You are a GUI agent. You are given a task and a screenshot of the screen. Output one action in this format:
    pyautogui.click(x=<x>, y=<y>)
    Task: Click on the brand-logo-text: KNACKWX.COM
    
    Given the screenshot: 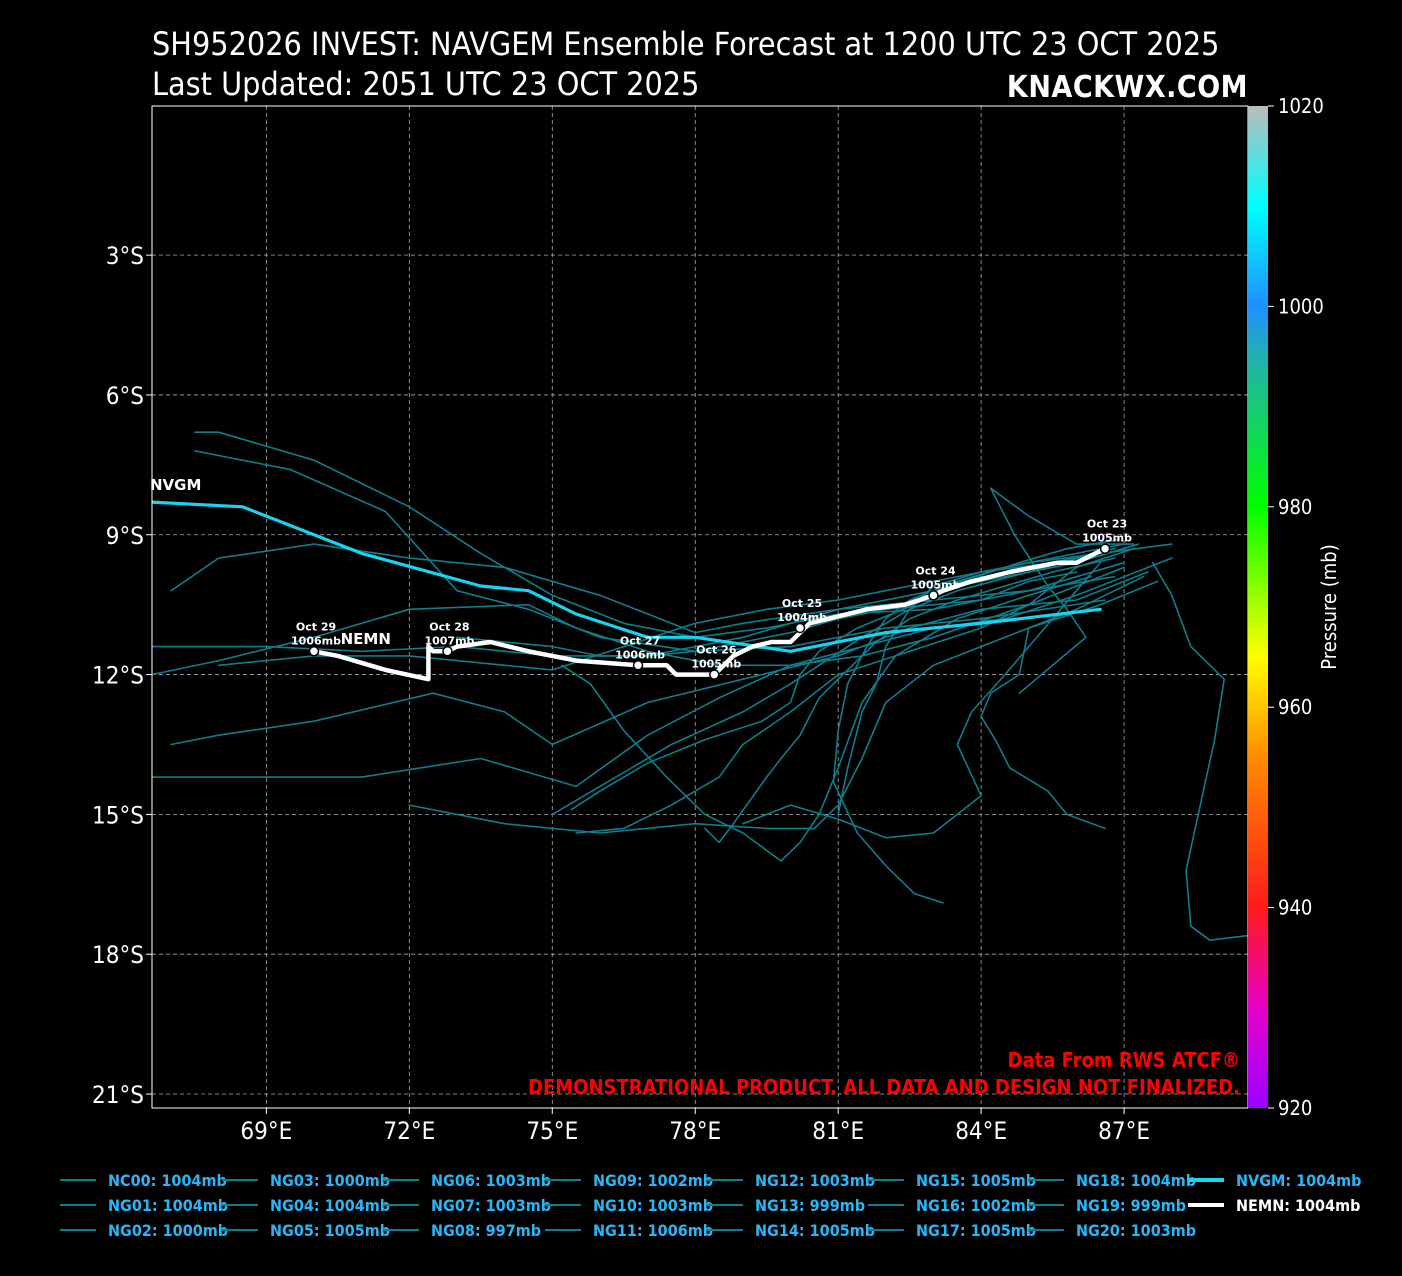 What is the action you would take?
    pyautogui.click(x=1127, y=87)
    